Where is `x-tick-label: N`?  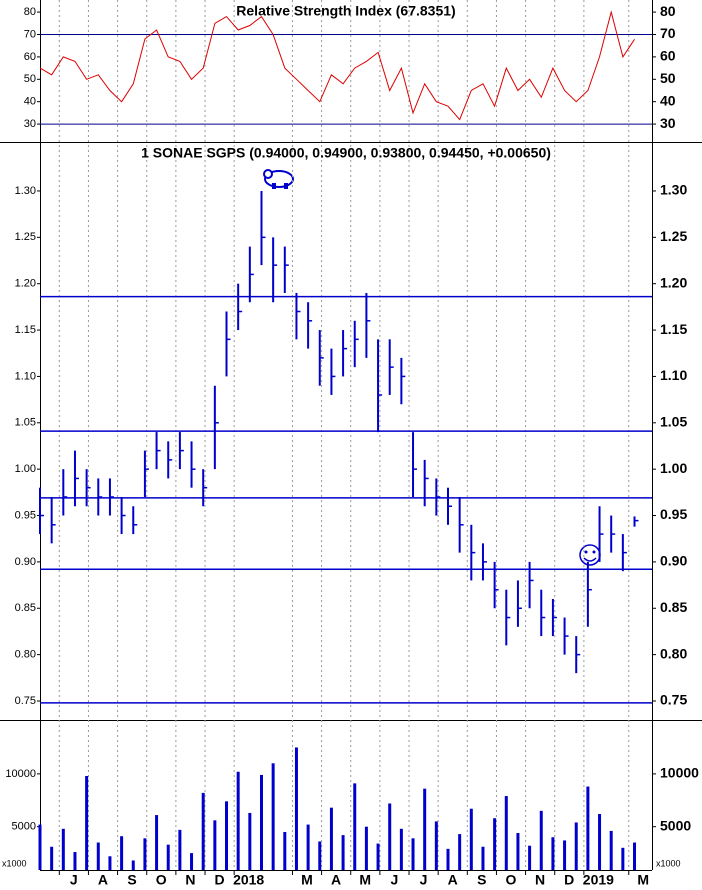
x-tick-label: N is located at coordinates (190, 880).